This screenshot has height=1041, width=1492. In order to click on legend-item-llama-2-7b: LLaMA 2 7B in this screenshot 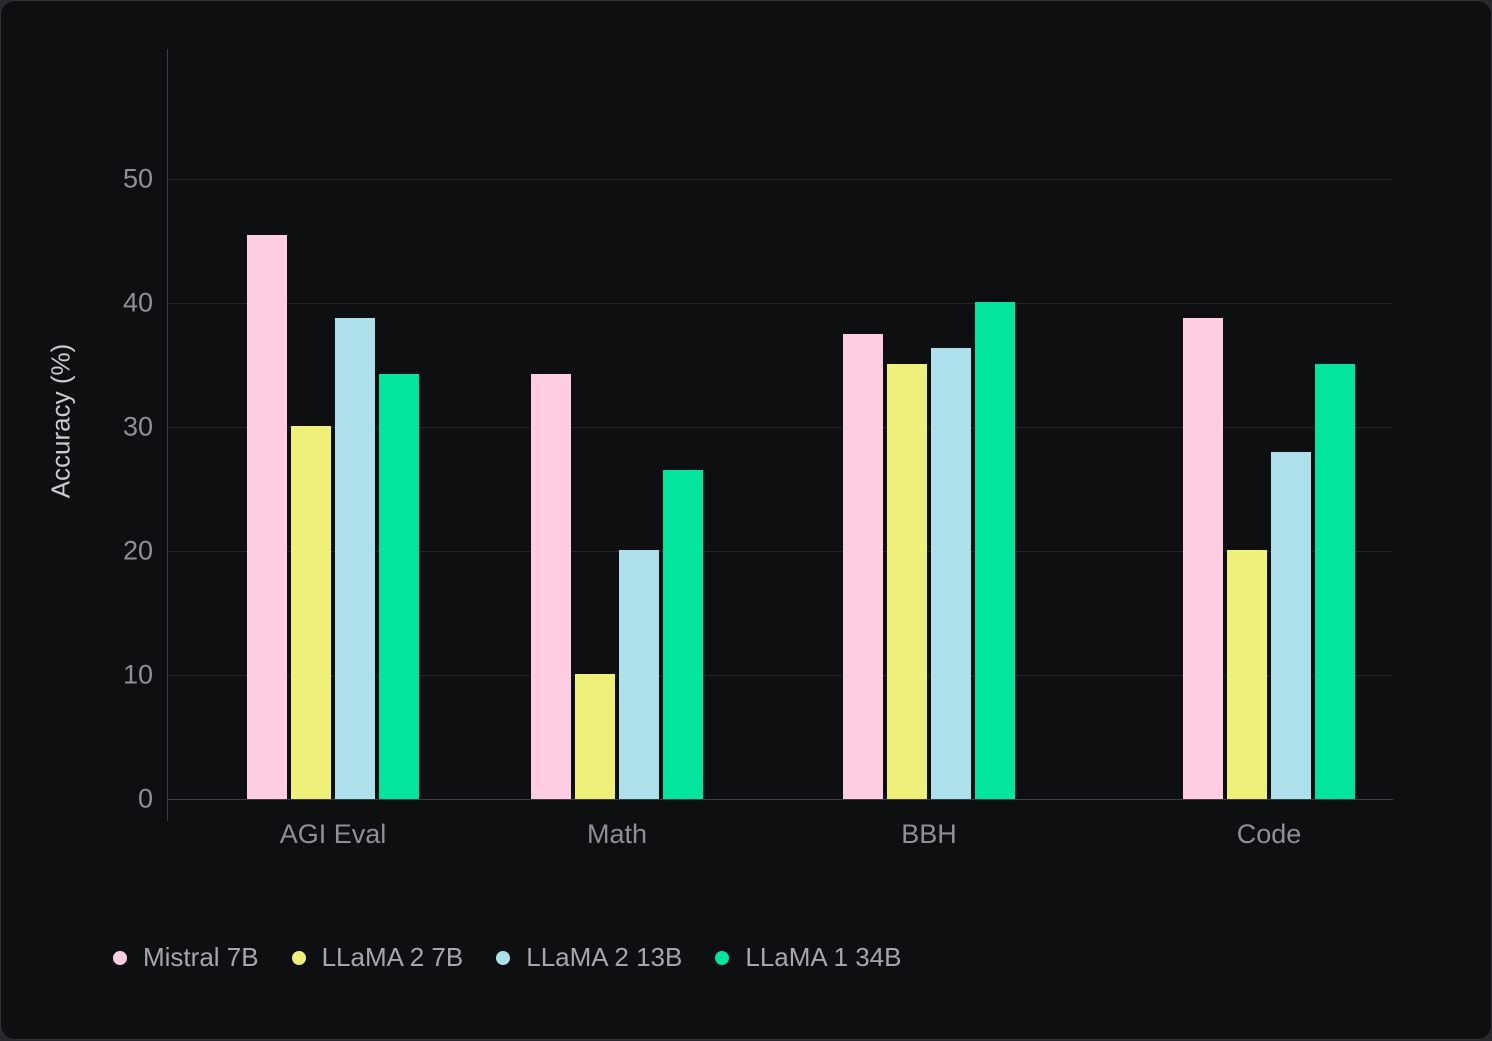, I will do `click(377, 957)`.